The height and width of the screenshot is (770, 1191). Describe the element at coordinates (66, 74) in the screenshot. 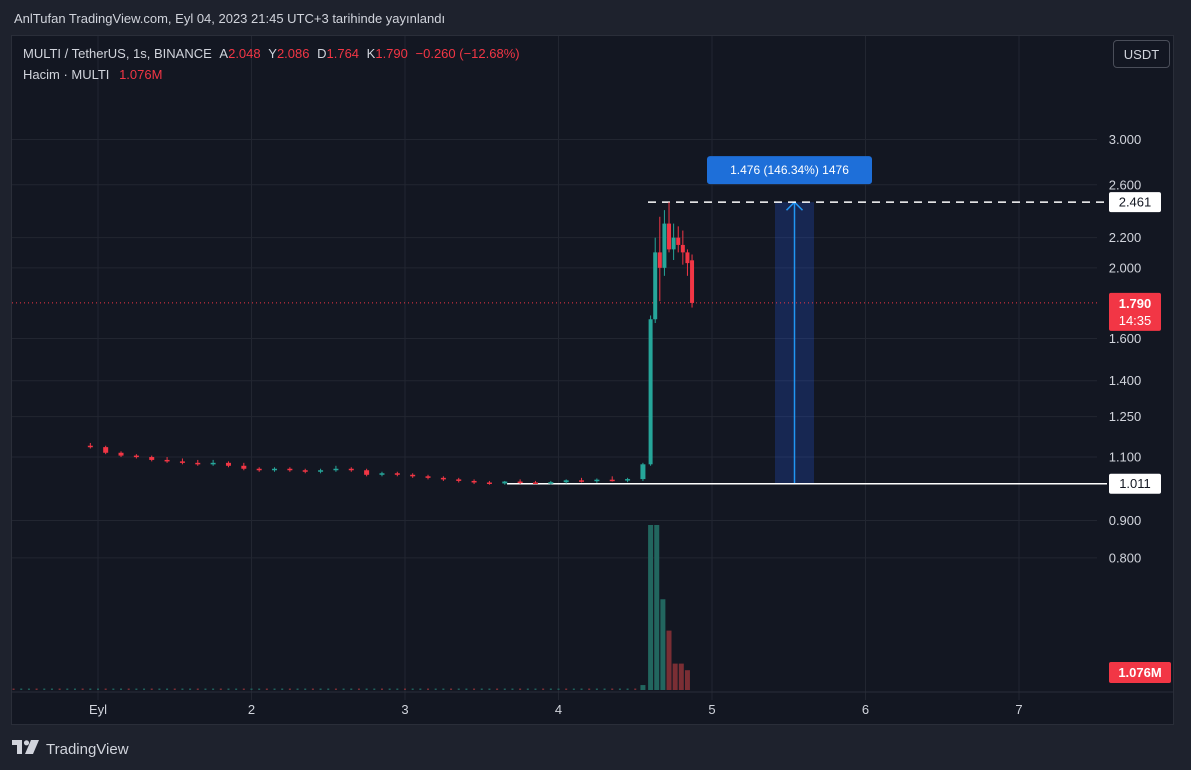

I see `volume-label: Hacim · MULTI` at that location.